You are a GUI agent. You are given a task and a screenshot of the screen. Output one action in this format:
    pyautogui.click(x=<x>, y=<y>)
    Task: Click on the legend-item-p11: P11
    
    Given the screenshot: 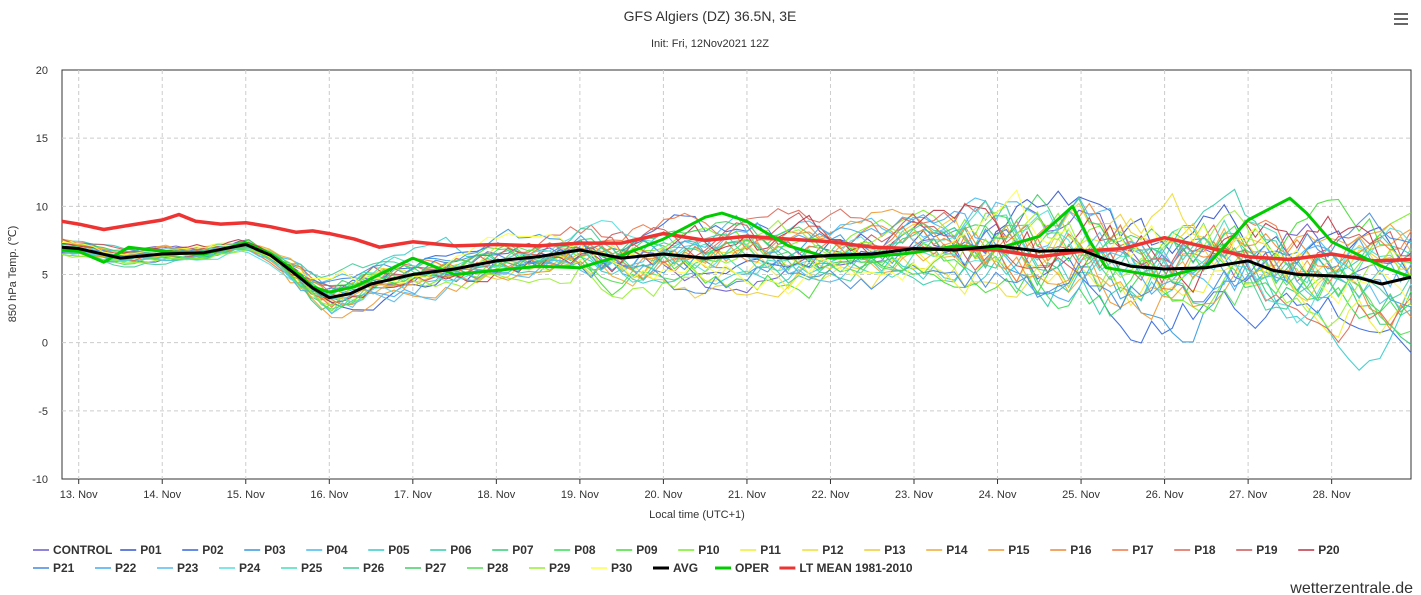 What is the action you would take?
    pyautogui.click(x=760, y=550)
    